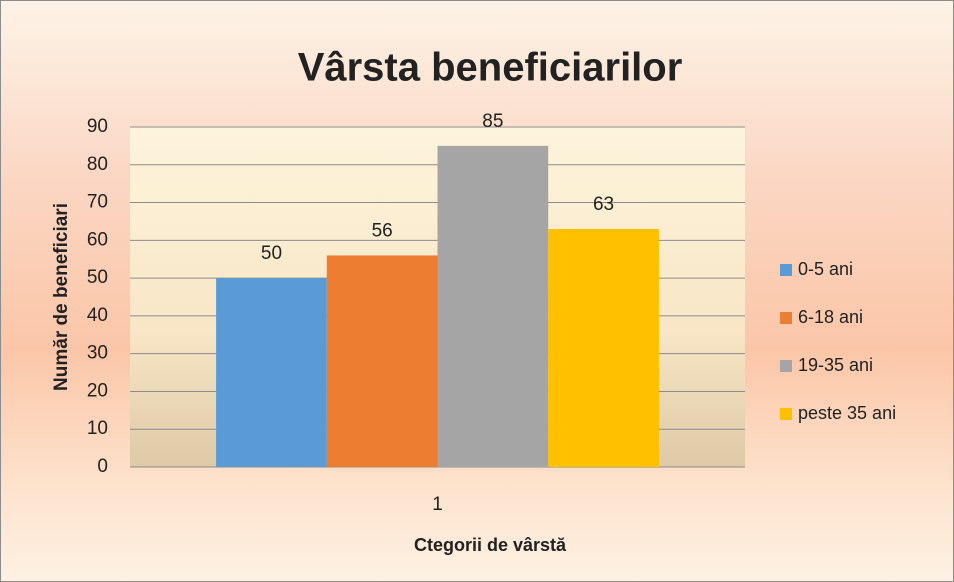  I want to click on y-tick-label: 0, so click(102, 466).